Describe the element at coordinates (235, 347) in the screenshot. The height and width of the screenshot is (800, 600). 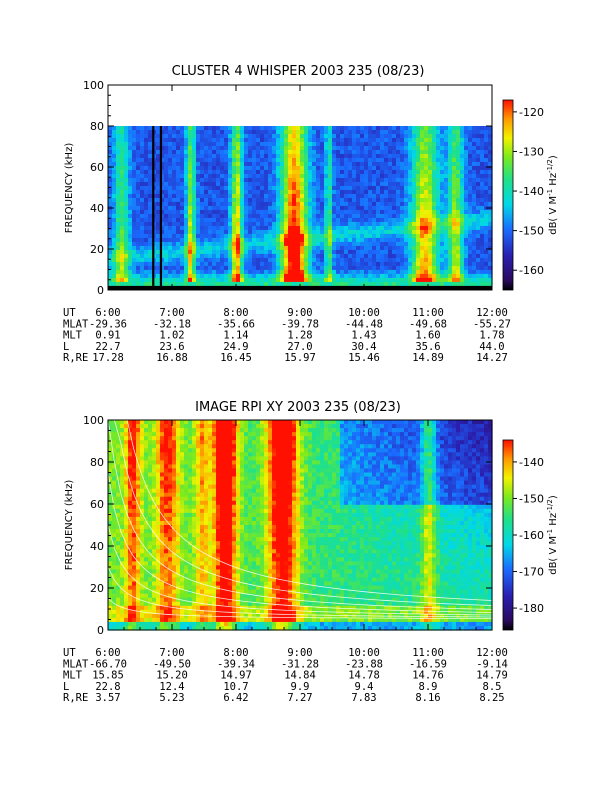
I see `ephemeris-cell: 24.9` at that location.